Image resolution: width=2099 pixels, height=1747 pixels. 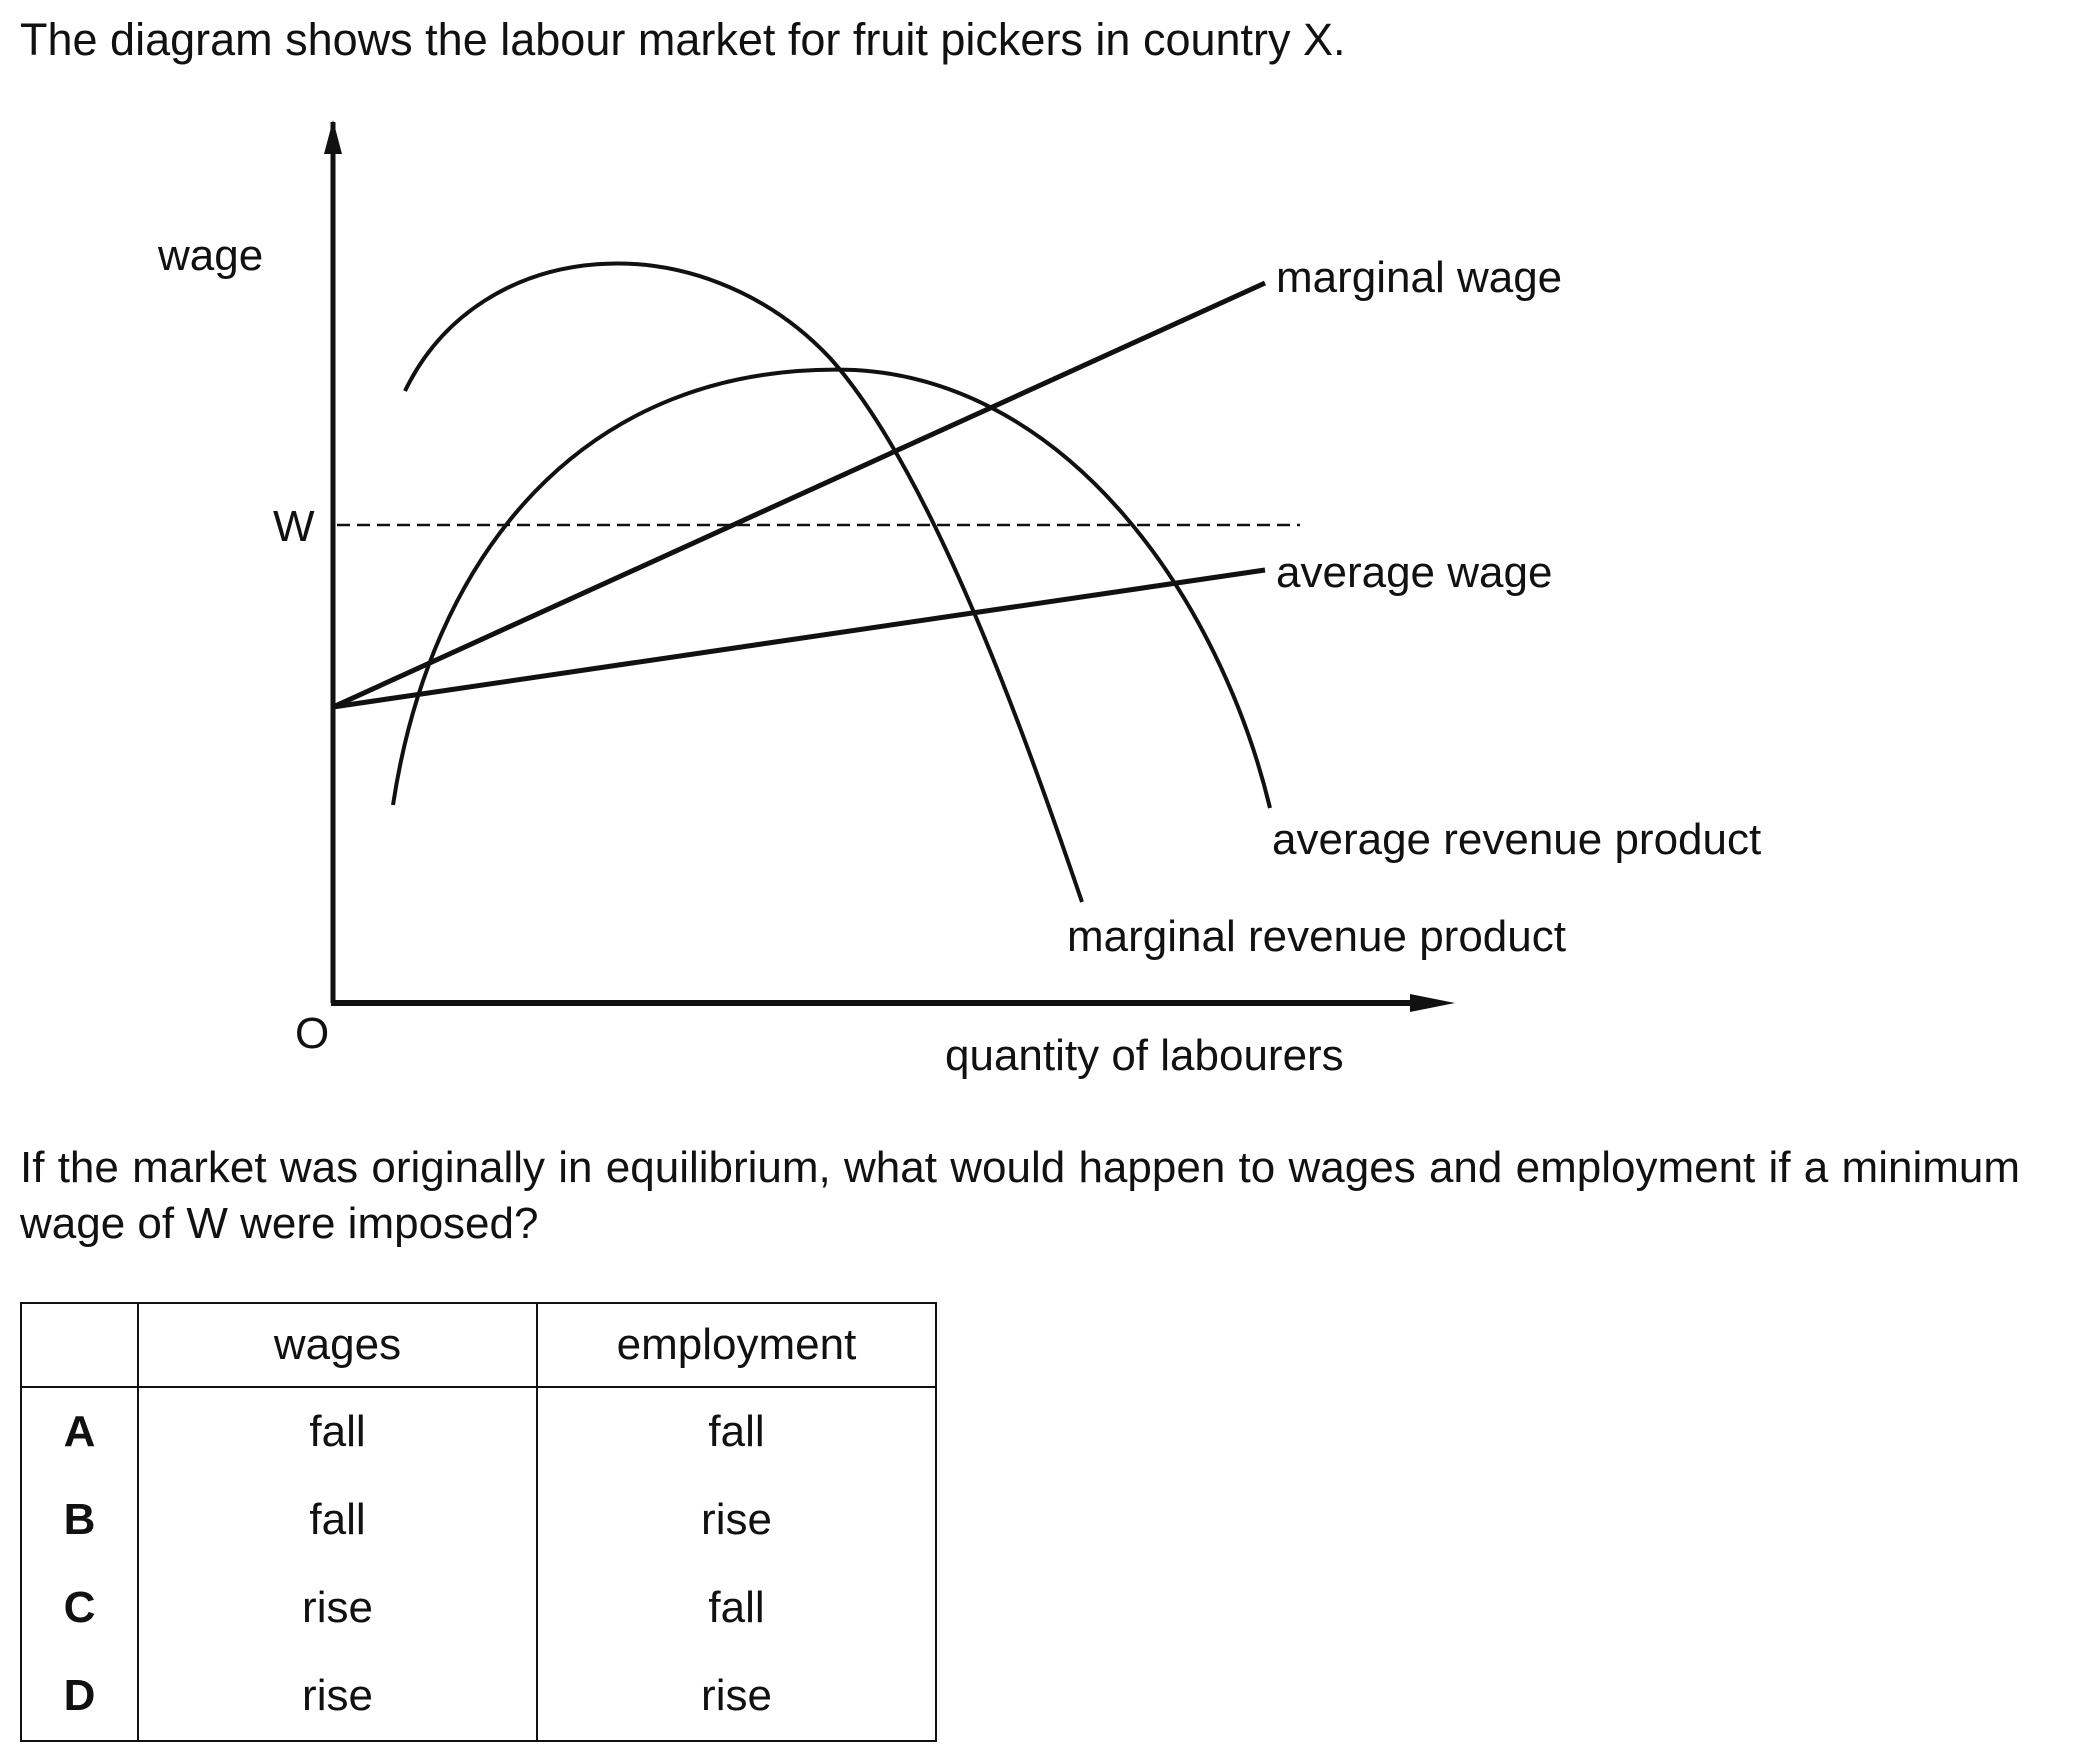 I want to click on table-row: C rise fall, so click(x=478, y=1608).